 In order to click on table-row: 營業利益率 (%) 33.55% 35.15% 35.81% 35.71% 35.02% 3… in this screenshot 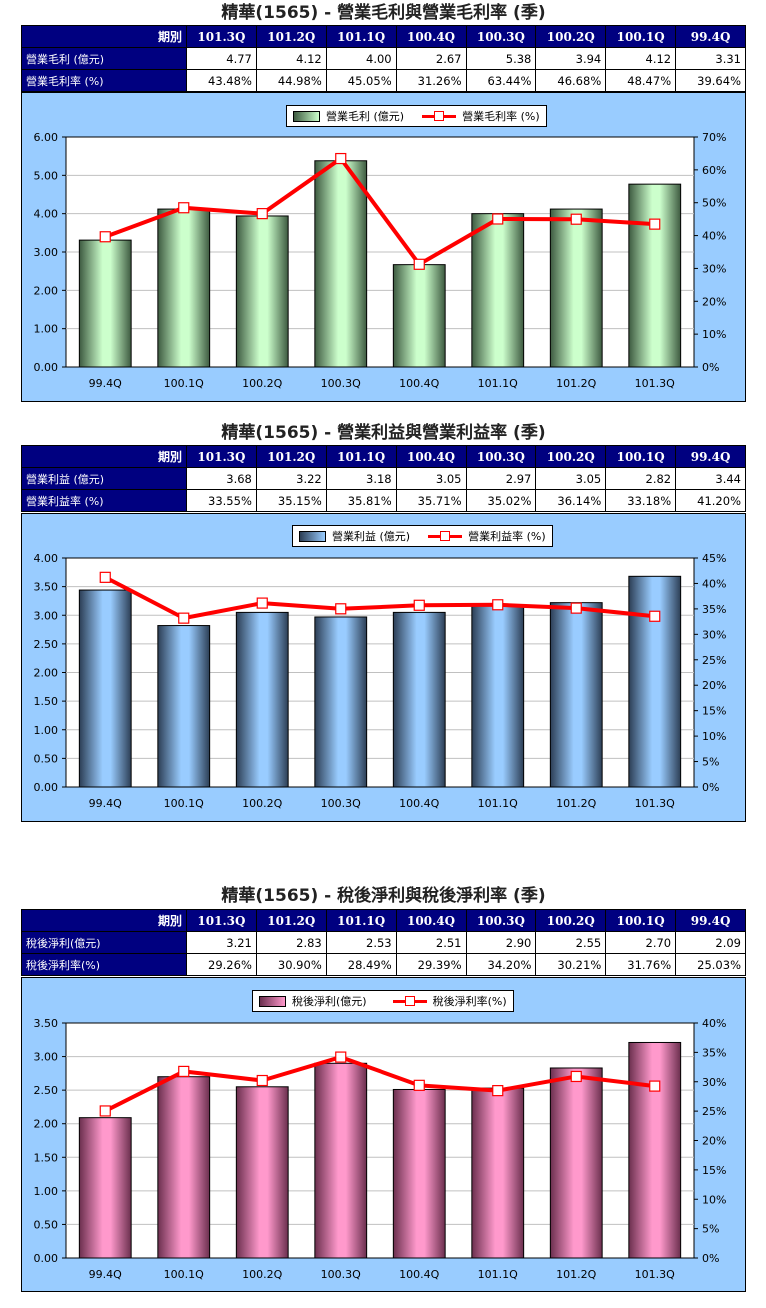, I will do `click(383, 500)`.